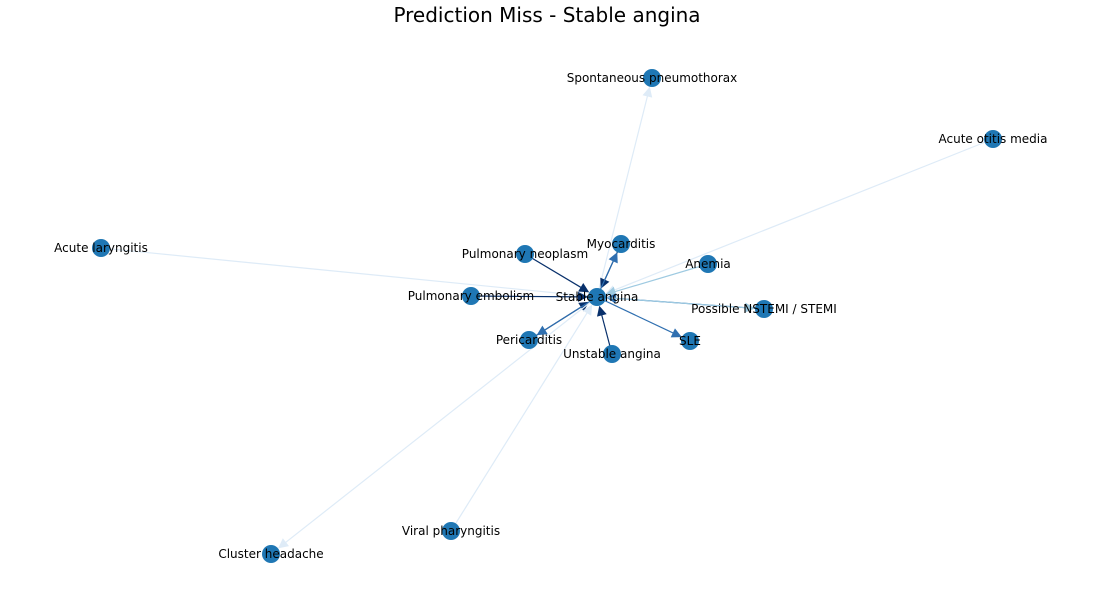  I want to click on node-label-pharyngitis: Viral pharyngitis, so click(451, 531).